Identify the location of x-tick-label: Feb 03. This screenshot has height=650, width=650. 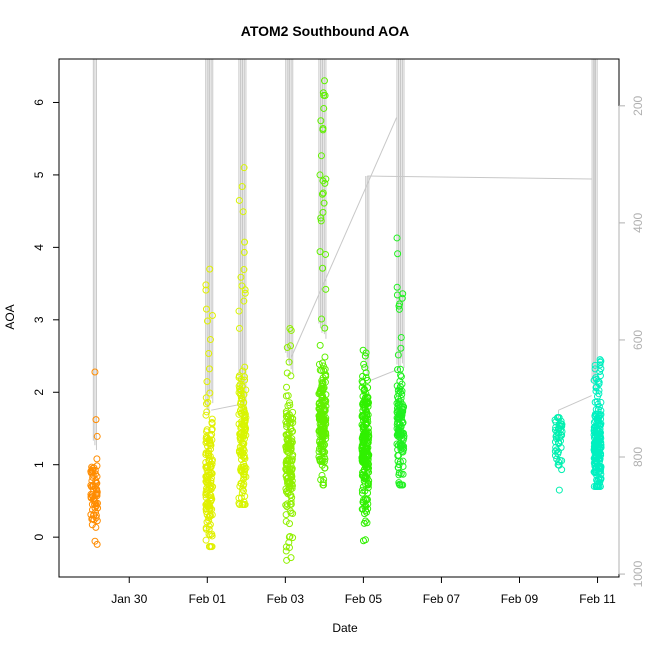
(286, 599).